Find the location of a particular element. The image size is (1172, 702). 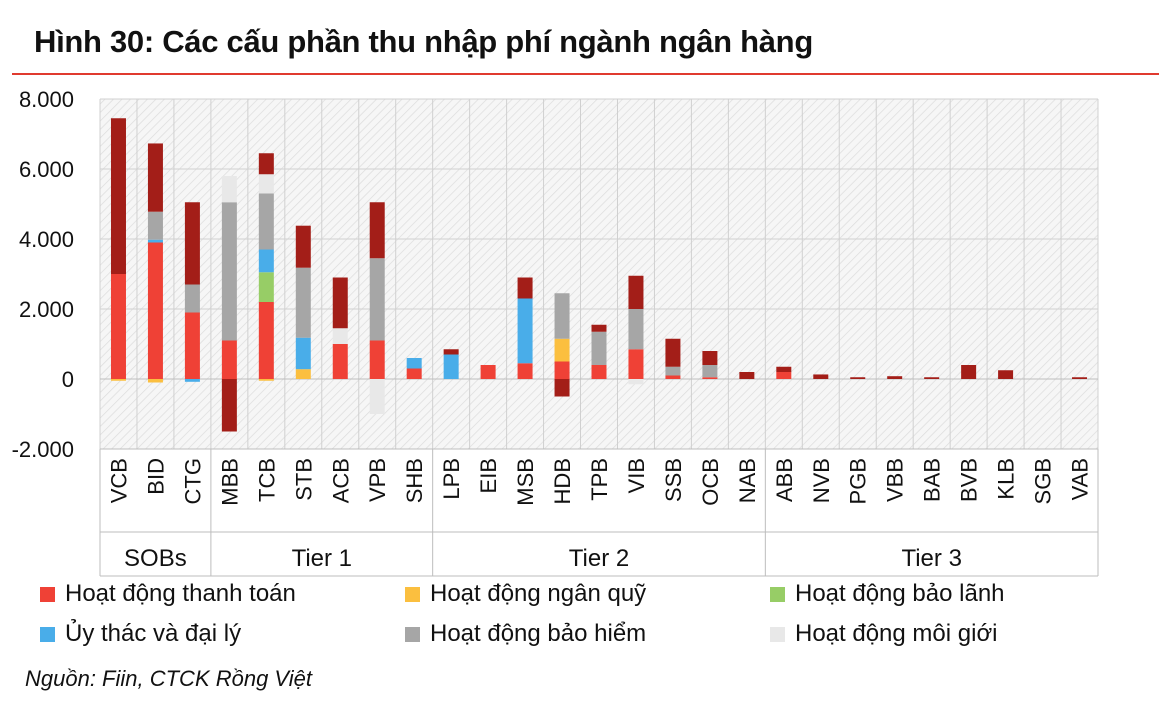

legend-label: Hoạt động ngân quỹ is located at coordinates (538, 593).